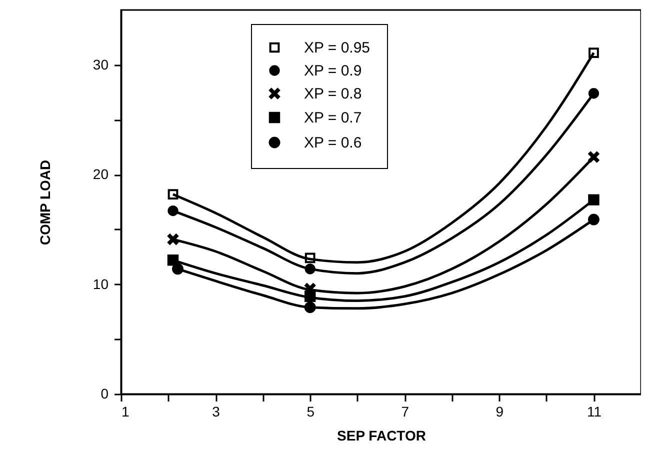  What do you see at coordinates (44, 203) in the screenshot?
I see `y-axis-title: COMP LOAD` at bounding box center [44, 203].